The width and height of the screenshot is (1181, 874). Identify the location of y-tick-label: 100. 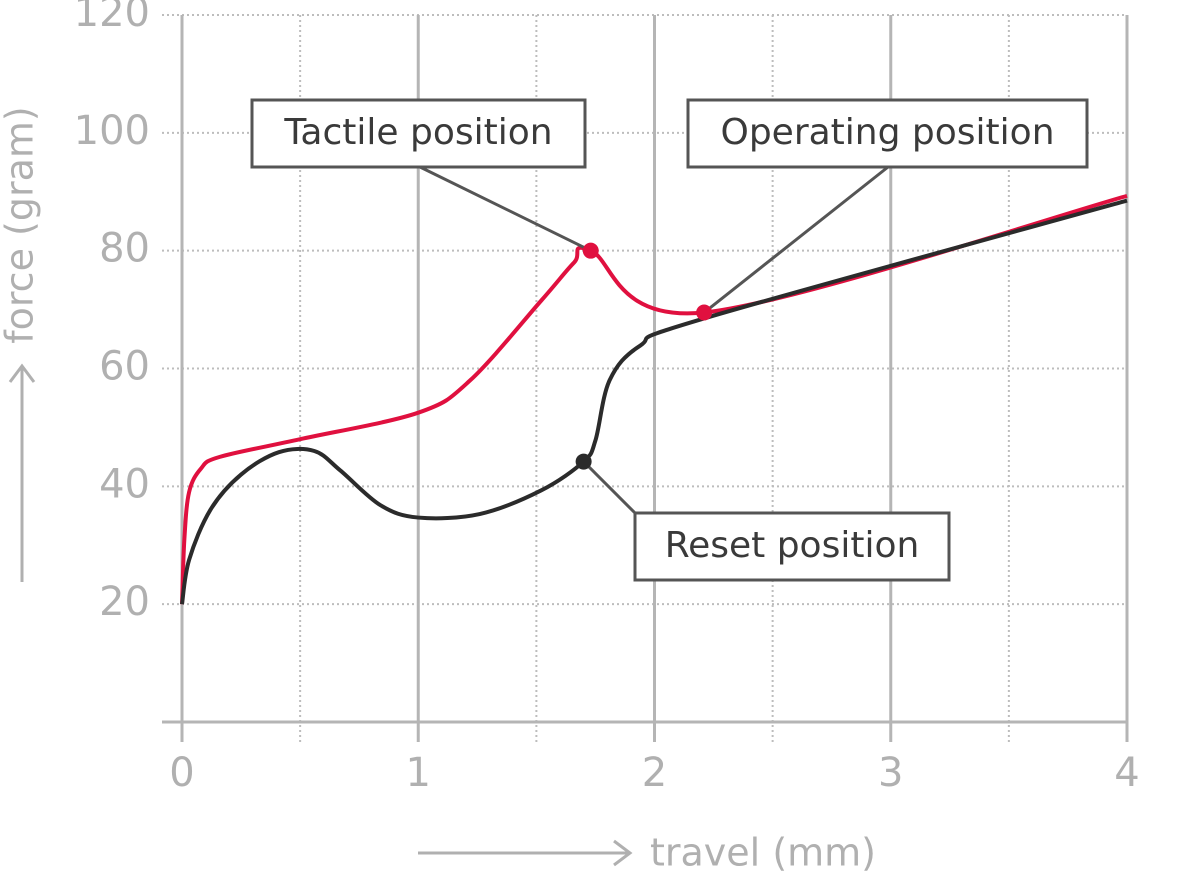
(112, 131).